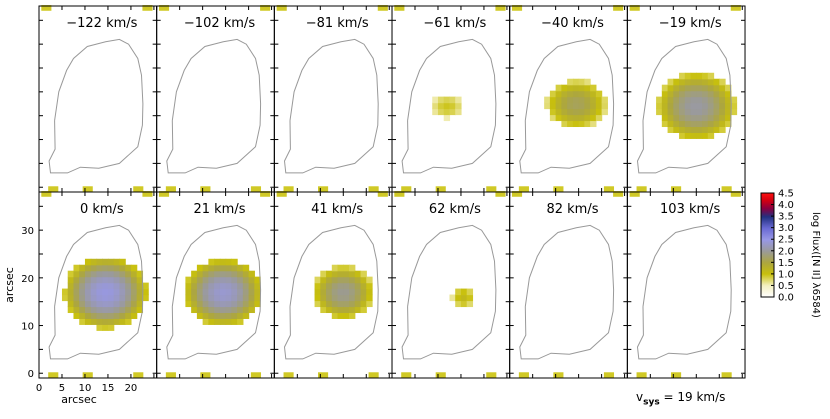 The height and width of the screenshot is (419, 830). What do you see at coordinates (815, 265) in the screenshot?
I see `colorbar-label: log Flux([N II] λ6584)` at bounding box center [815, 265].